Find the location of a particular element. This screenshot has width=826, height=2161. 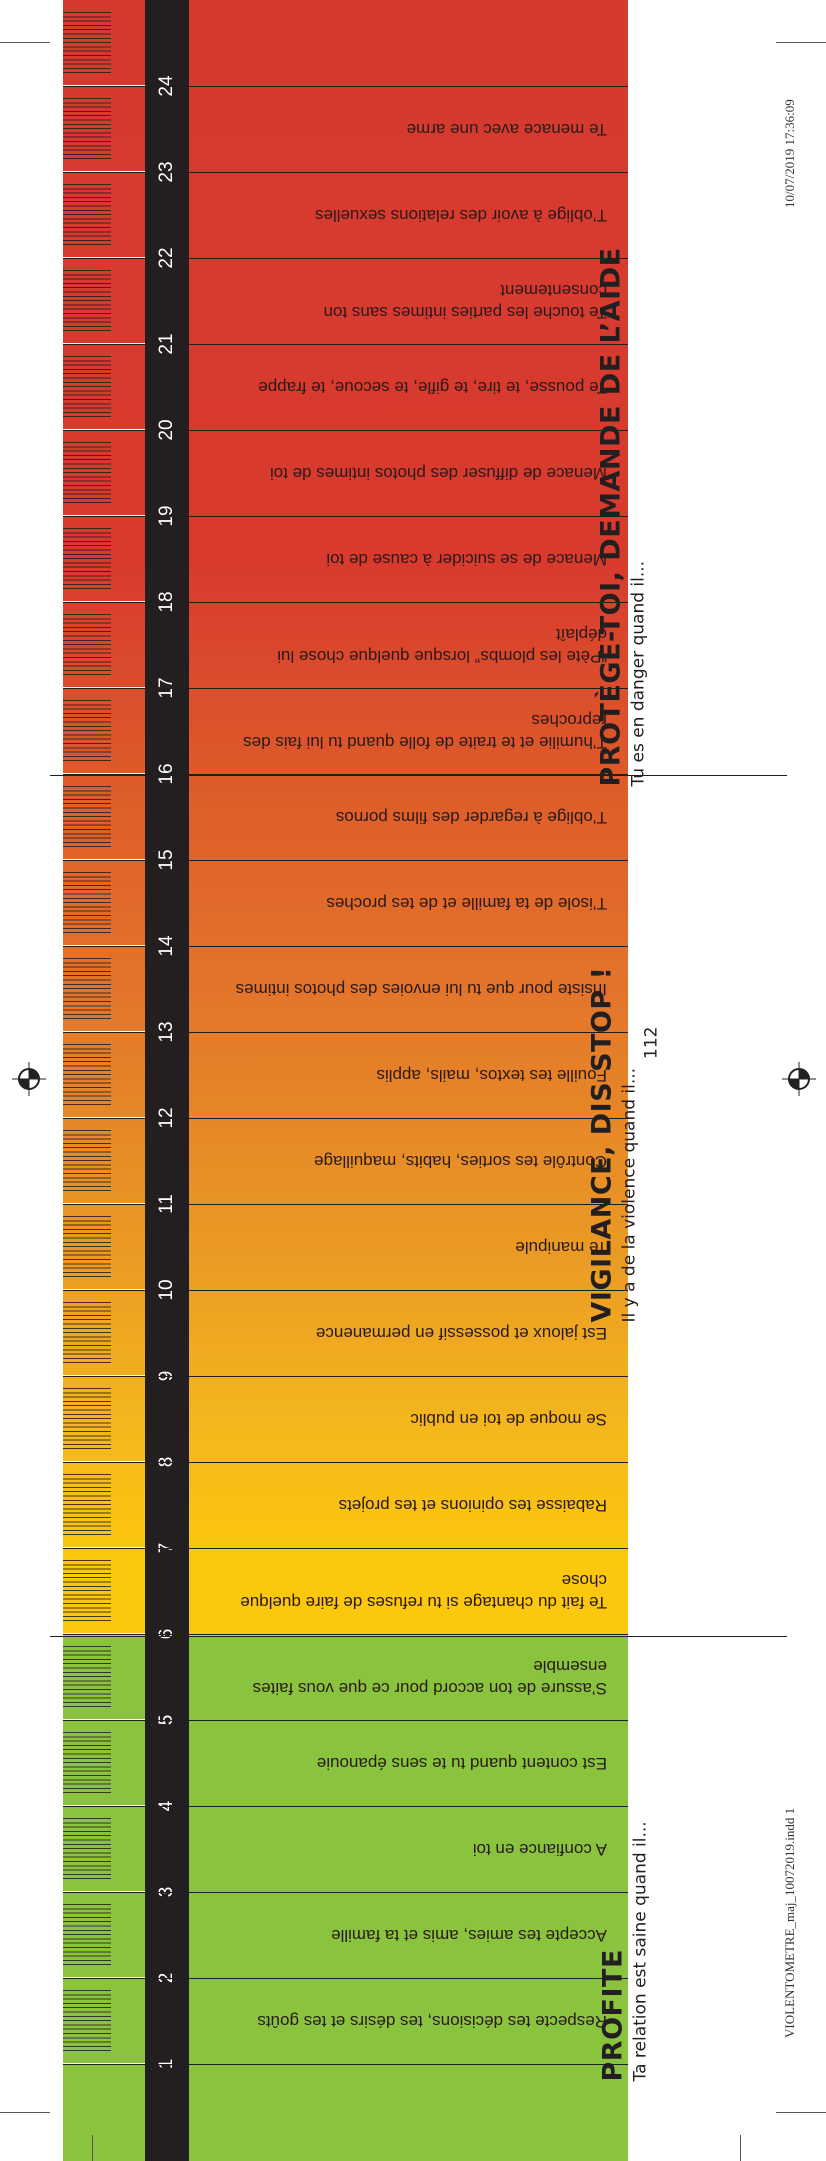

item-text: Est jaloux et possessif en permanence is located at coordinates (461, 1333).